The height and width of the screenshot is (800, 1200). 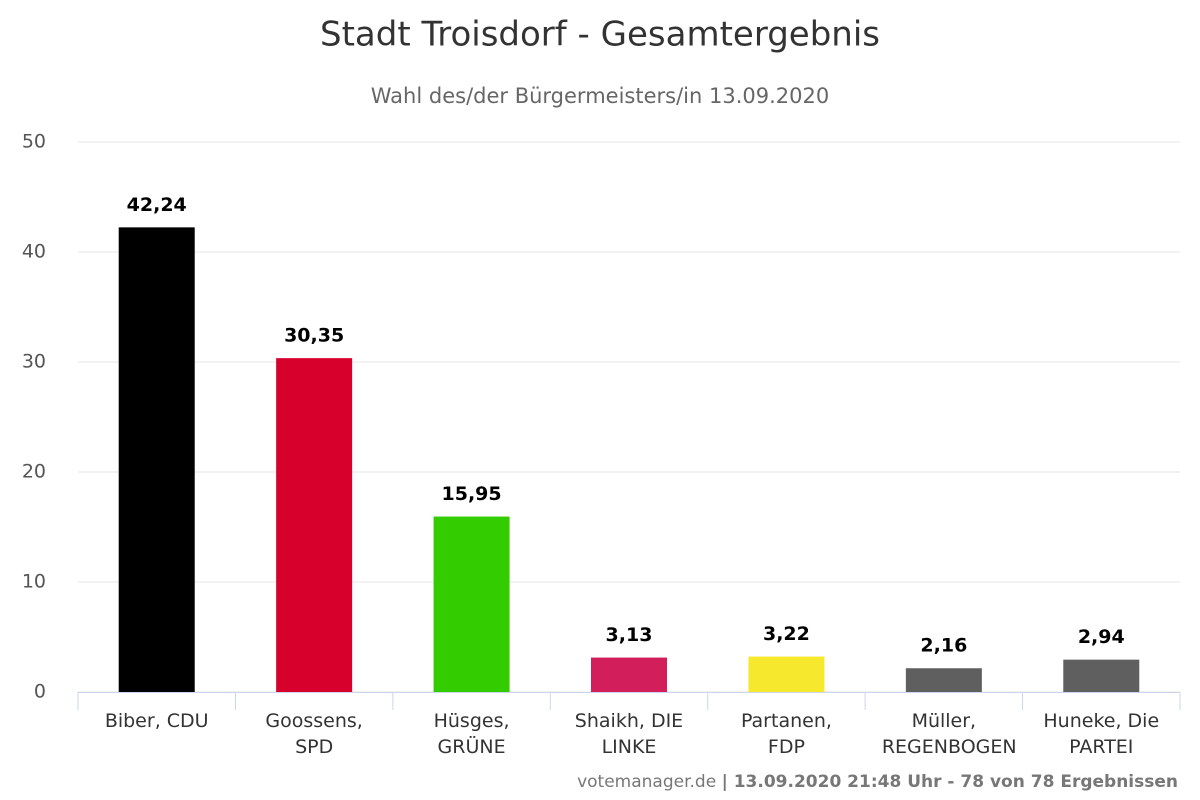 What do you see at coordinates (156, 721) in the screenshot?
I see `x-tick-label: Biber, CDU` at bounding box center [156, 721].